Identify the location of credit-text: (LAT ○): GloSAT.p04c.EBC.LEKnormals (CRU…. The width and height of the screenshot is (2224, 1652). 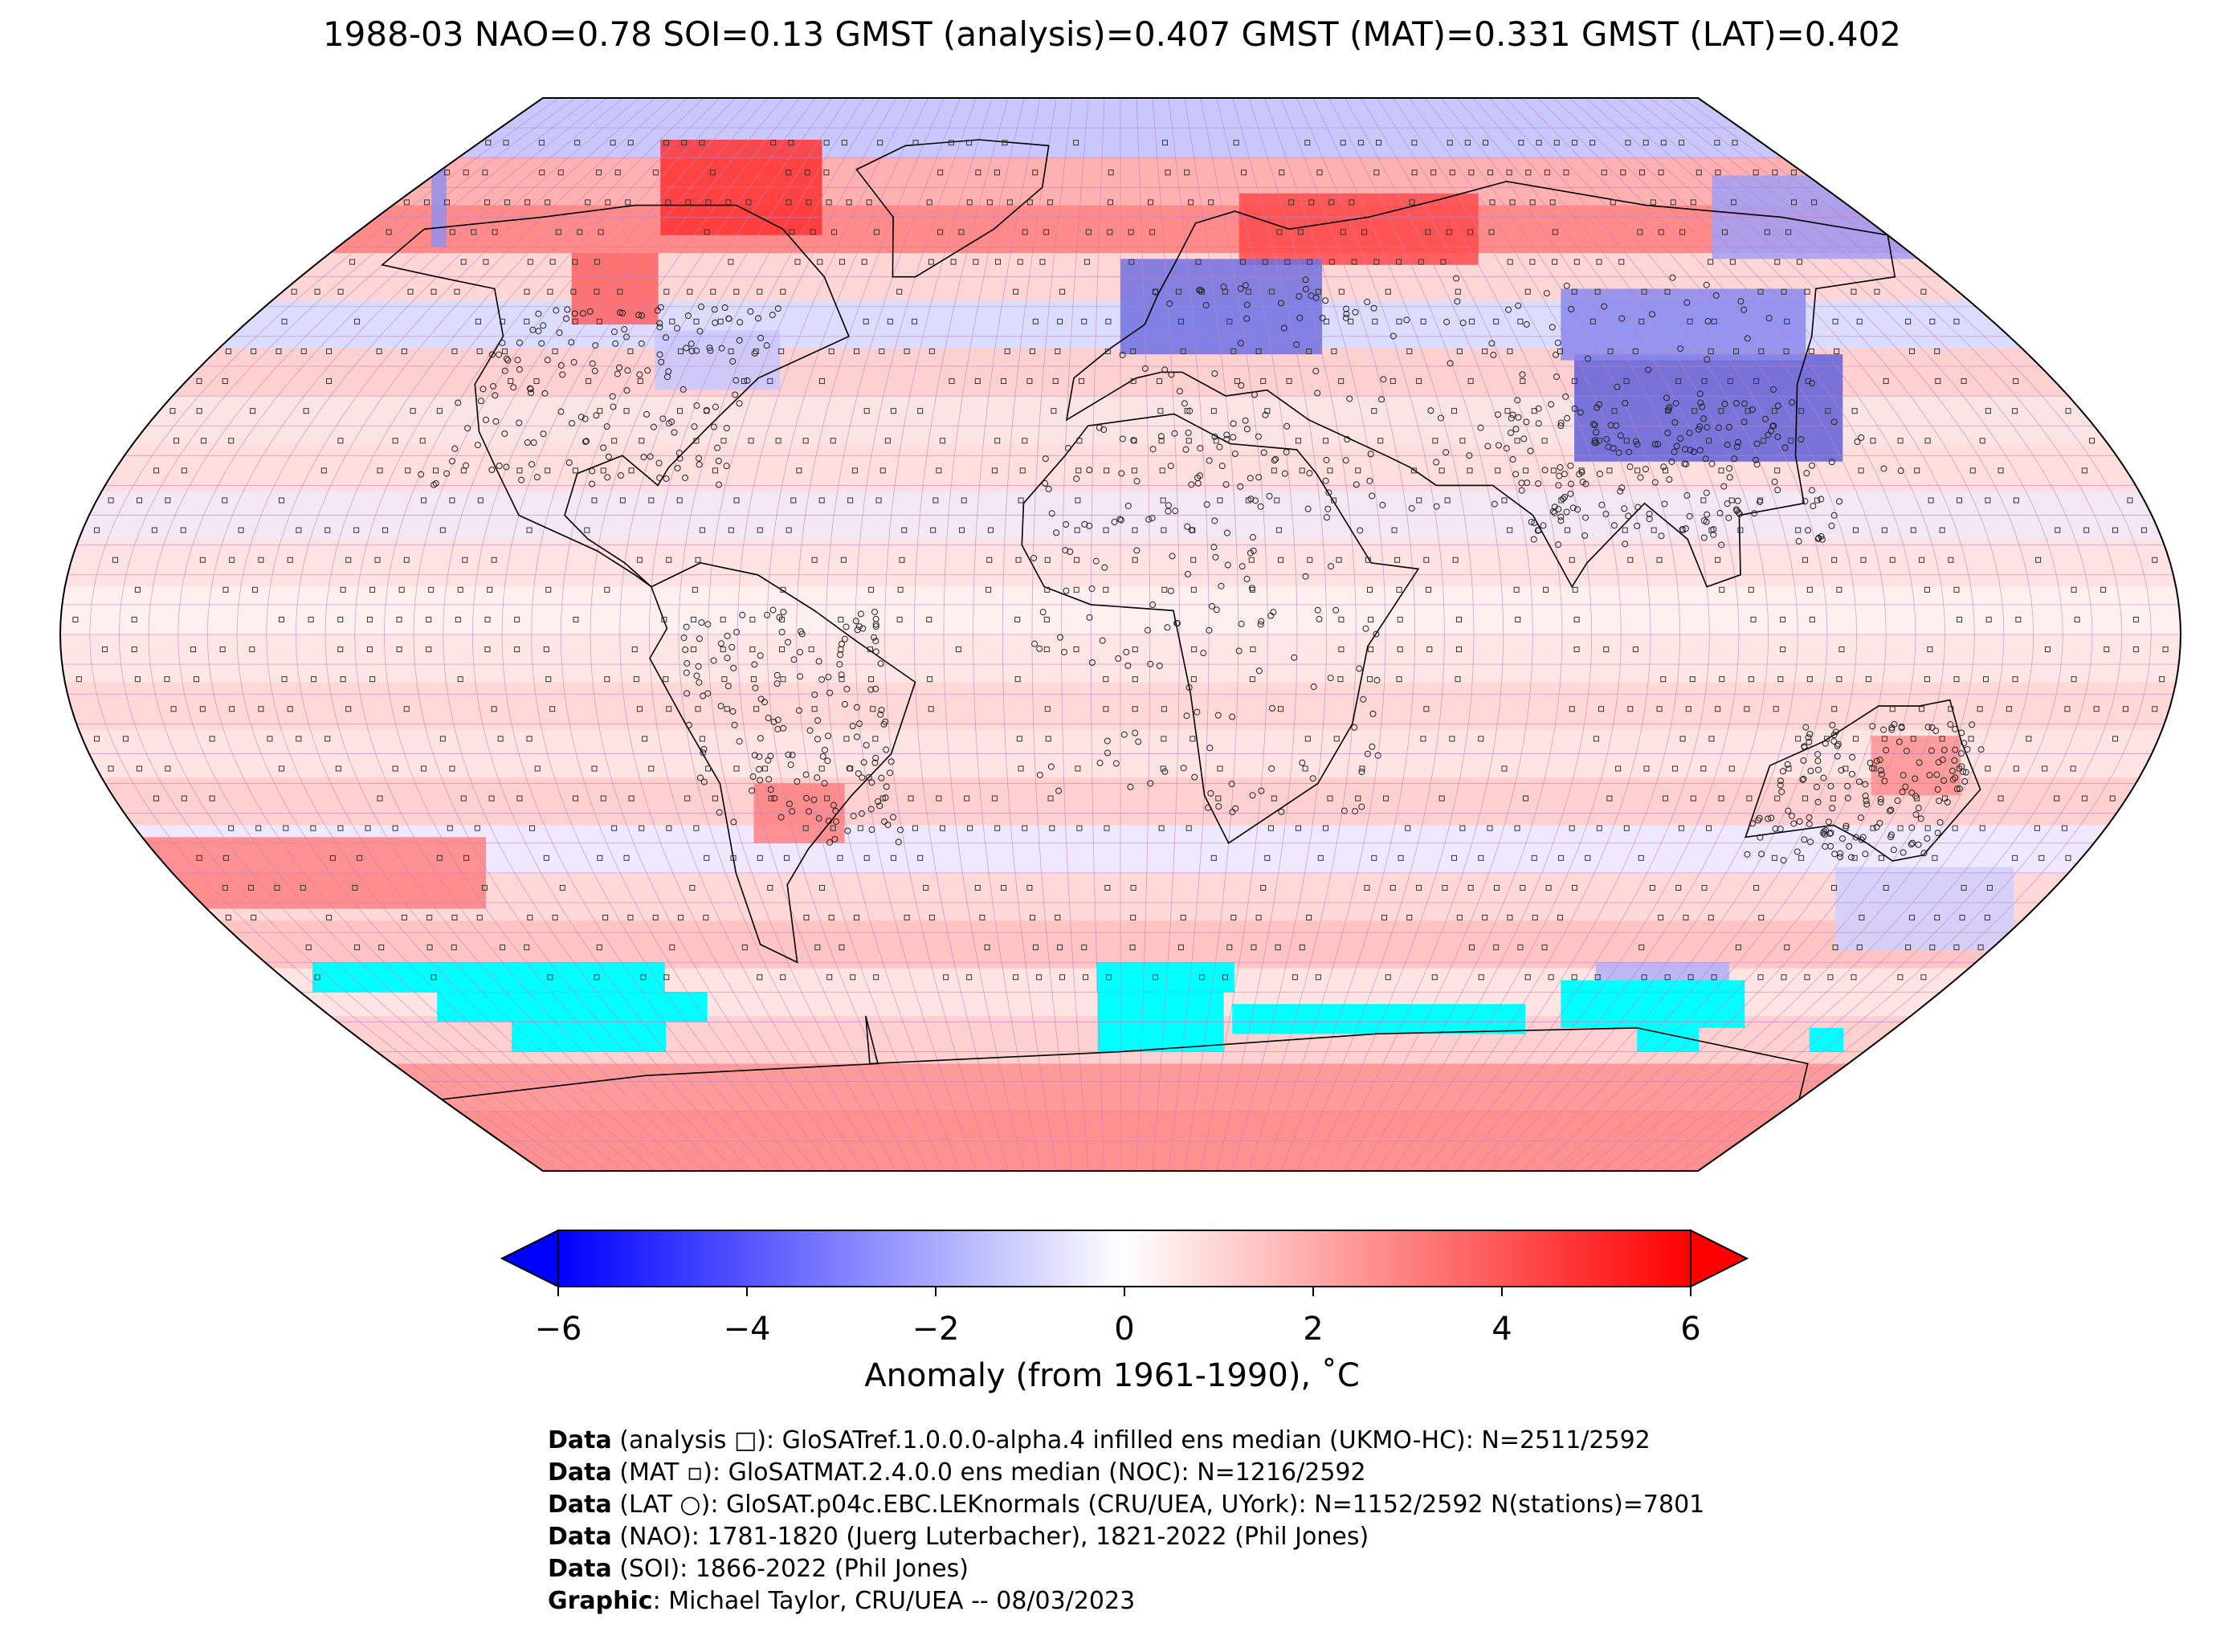
(1158, 1505).